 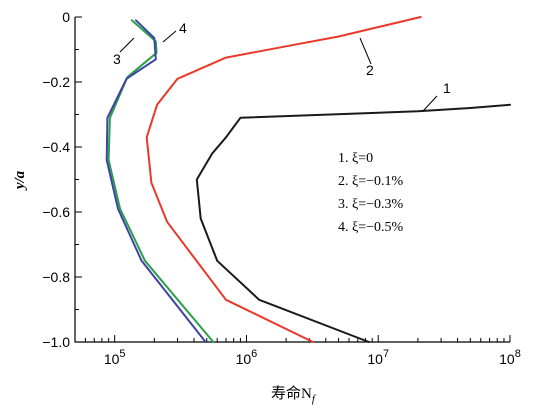 I want to click on callout-layer: 1 2 3 4, so click(x=282, y=66).